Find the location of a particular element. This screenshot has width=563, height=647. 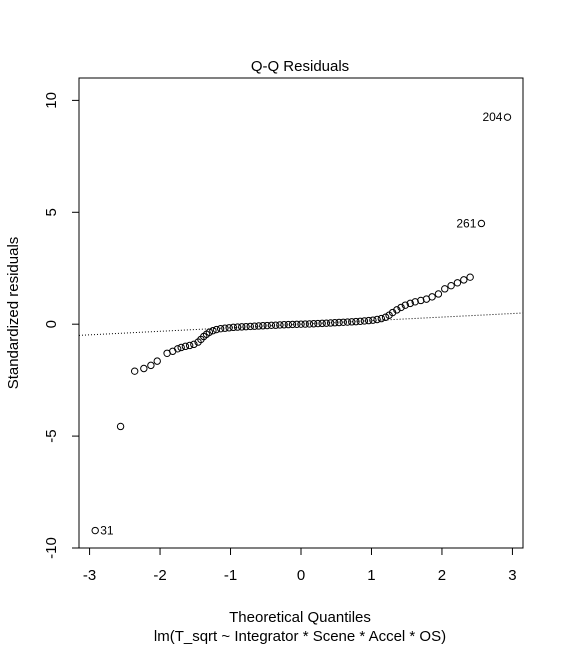

point-label: 261 is located at coordinates (466, 223).